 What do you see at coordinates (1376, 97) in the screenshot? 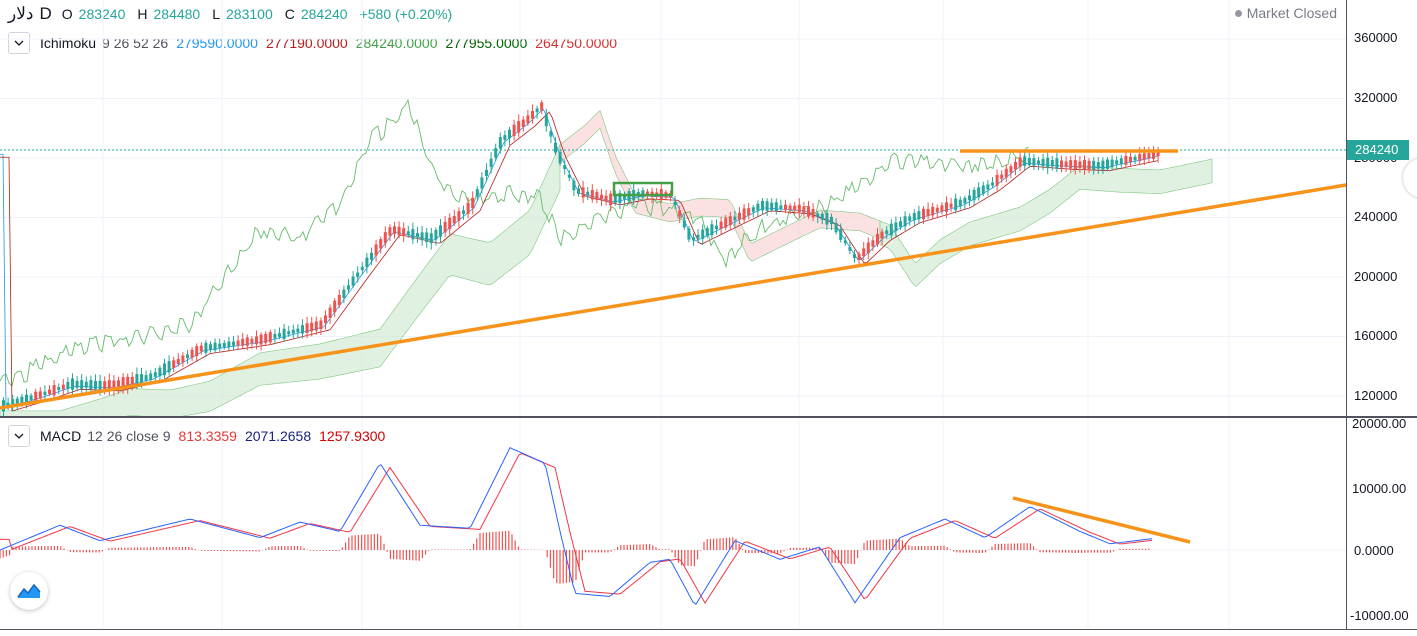
I see `price-axis-label: 320000` at bounding box center [1376, 97].